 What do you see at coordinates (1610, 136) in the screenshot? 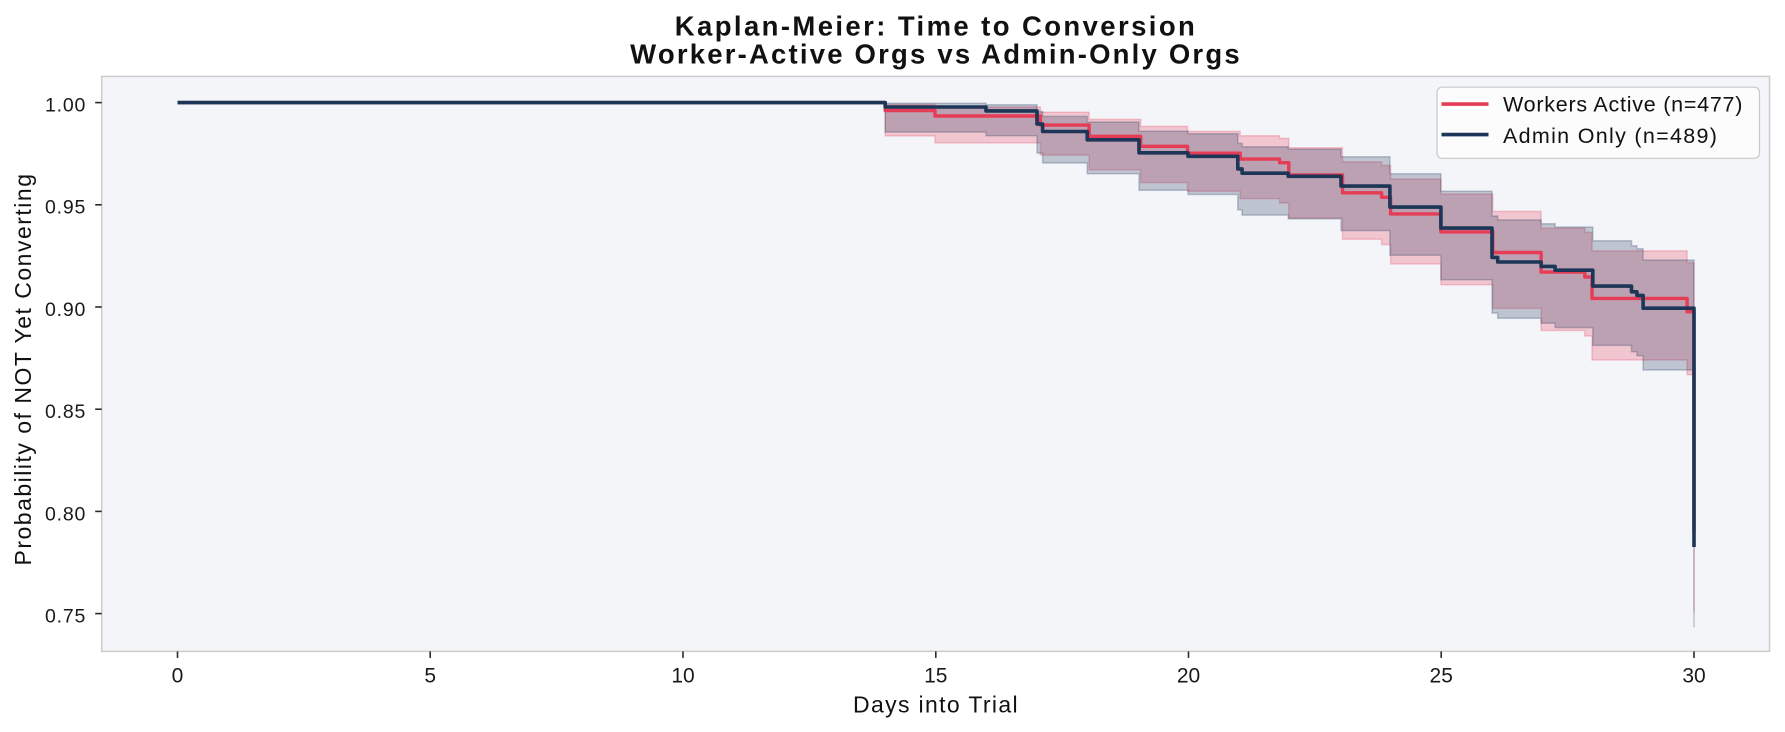
I see `svg-text: Admin Only (n=489)` at bounding box center [1610, 136].